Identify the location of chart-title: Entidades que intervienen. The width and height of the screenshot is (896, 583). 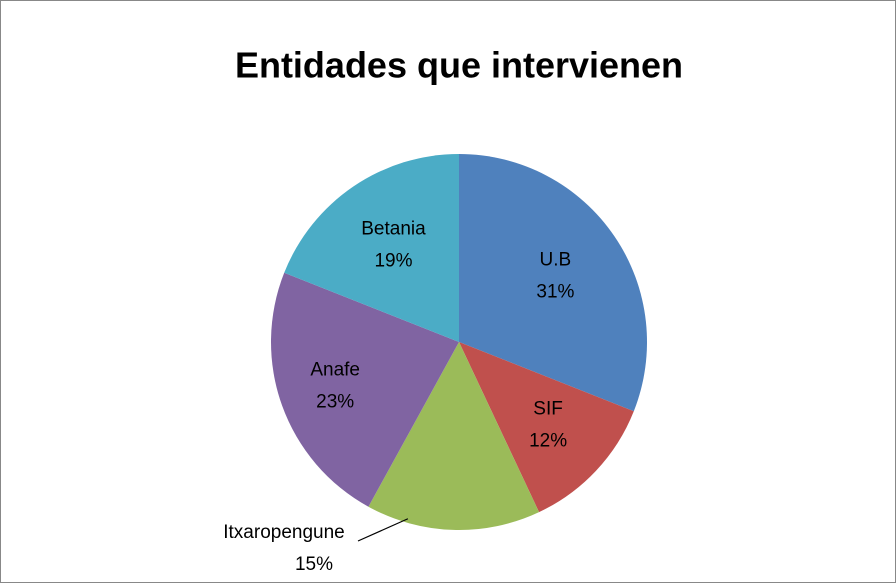
(459, 65).